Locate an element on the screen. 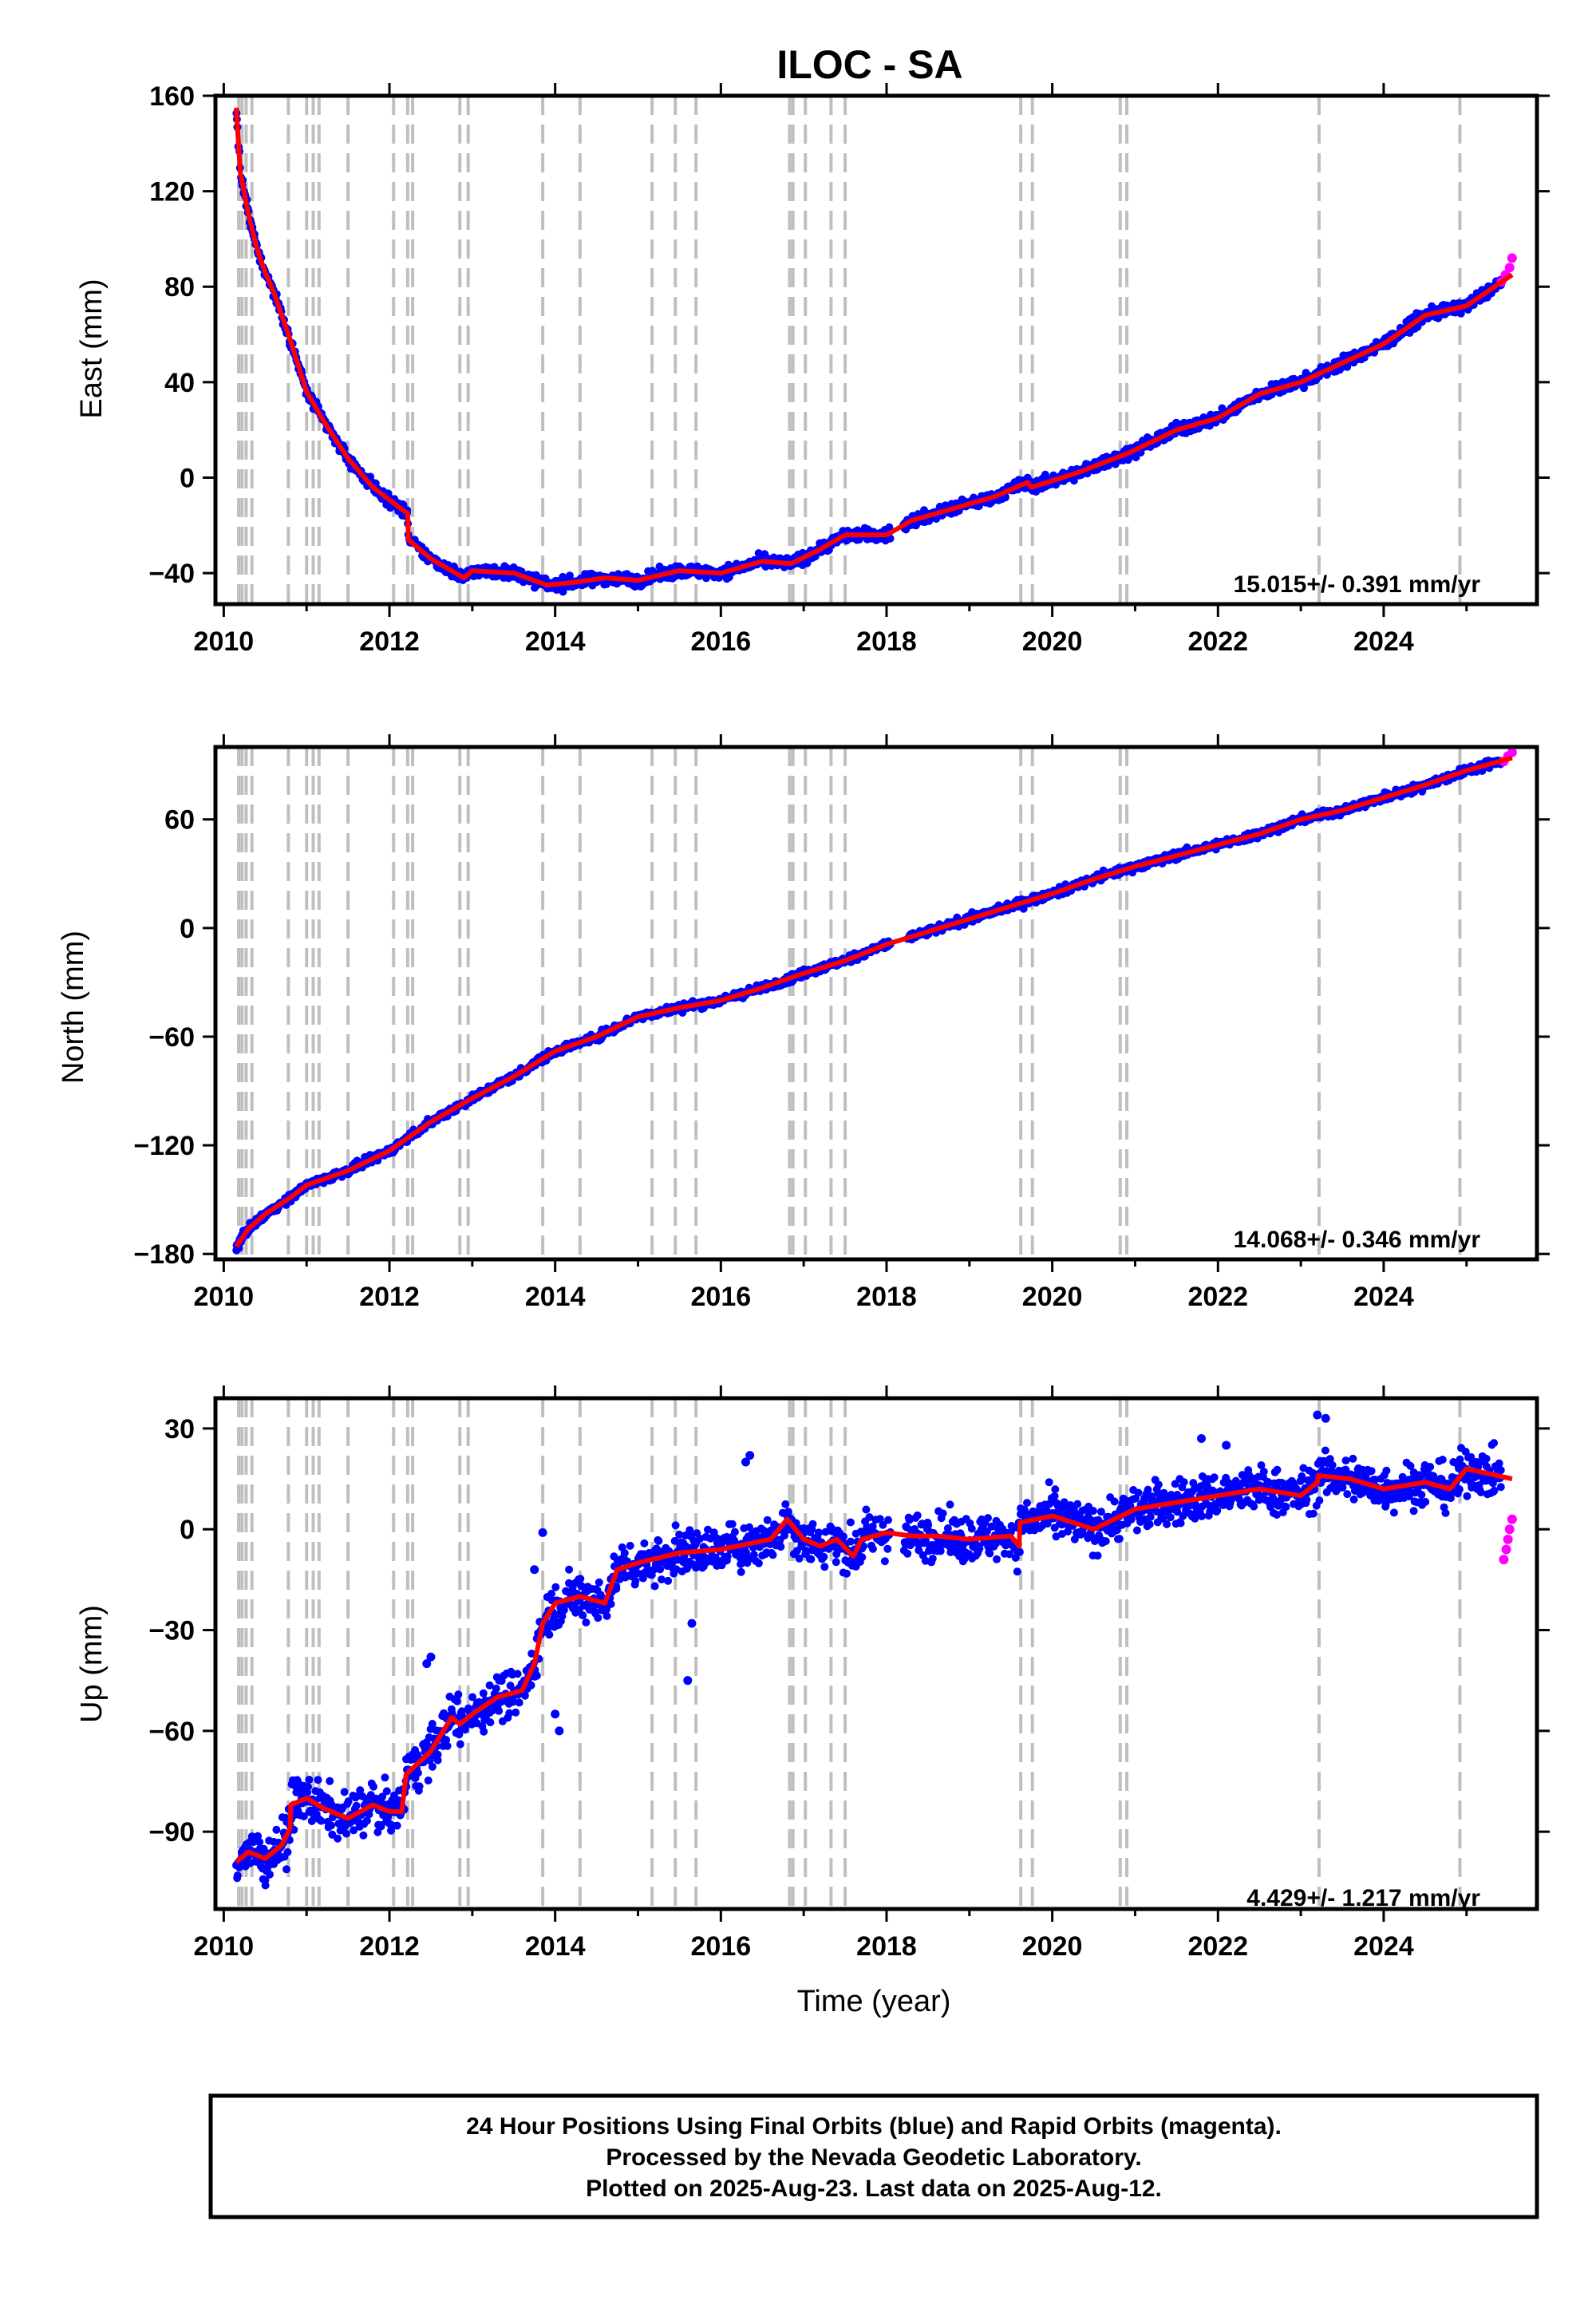 The image size is (1596, 2316). model-fit-line is located at coordinates (874, 1665).